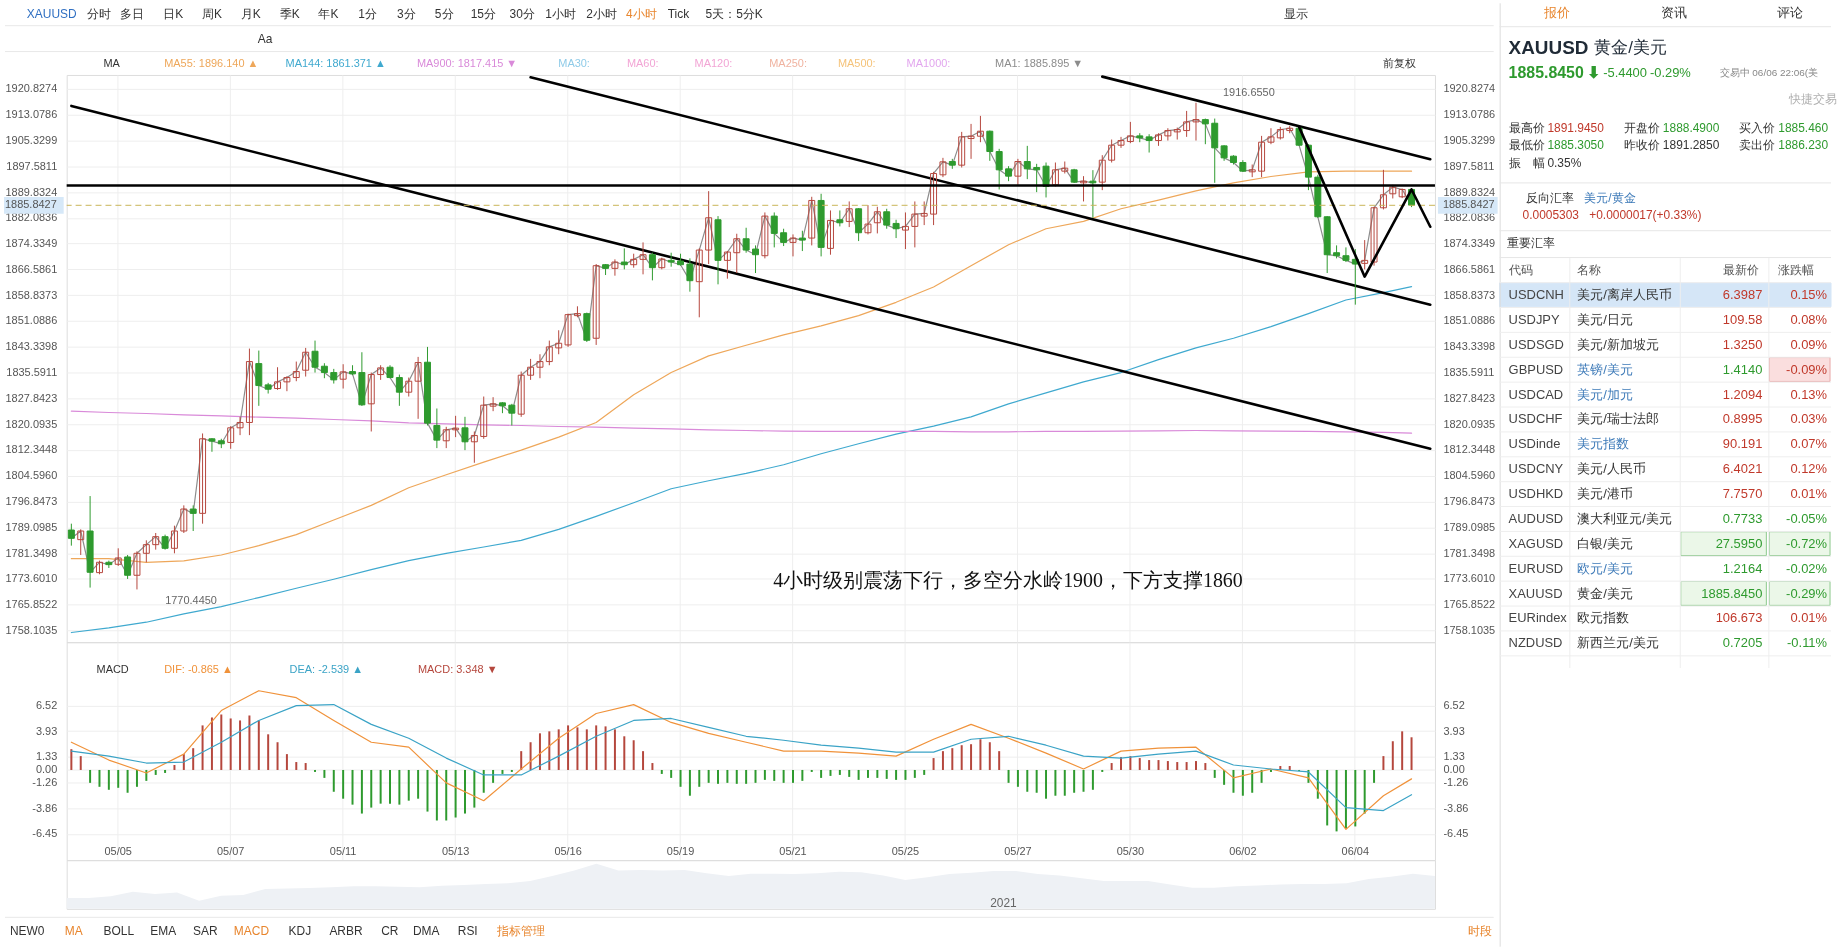  I want to click on y2-tick-label: -3.86, so click(1456, 807).